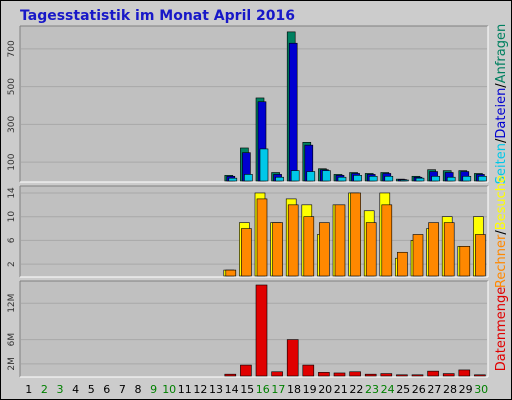  Describe the element at coordinates (12, 264) in the screenshot. I see `y-tick-label: 2` at that location.